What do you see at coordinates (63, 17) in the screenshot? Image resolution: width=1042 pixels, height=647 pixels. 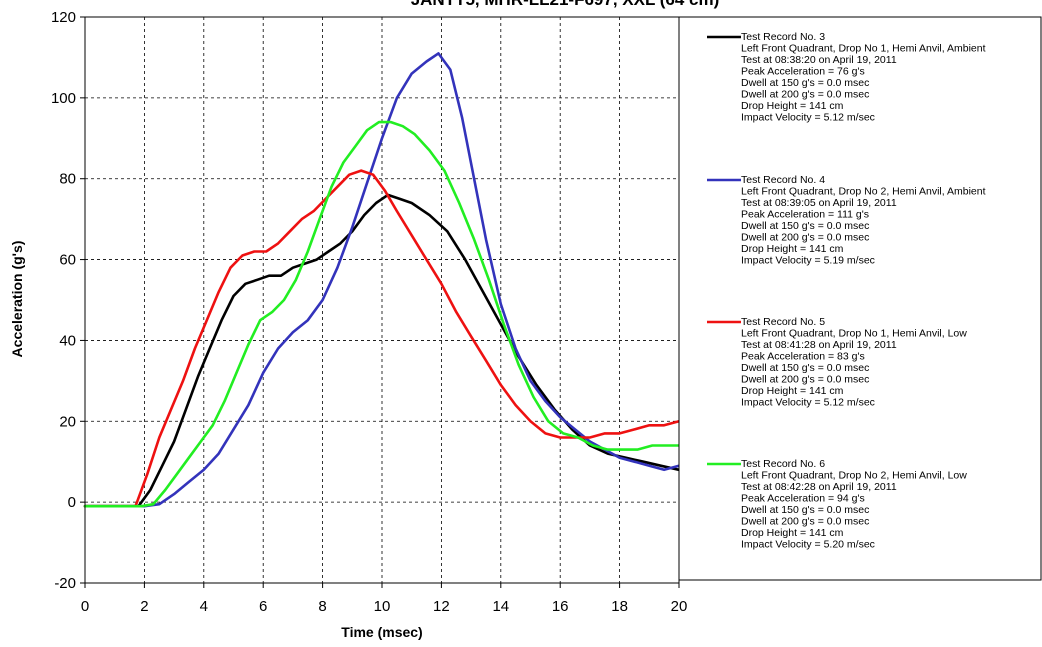 I see `y-tick-label: 120` at bounding box center [63, 17].